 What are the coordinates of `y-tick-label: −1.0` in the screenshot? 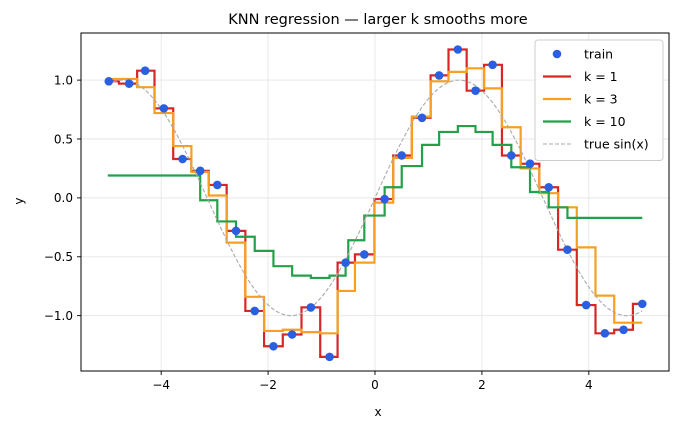 It's located at (58, 316).